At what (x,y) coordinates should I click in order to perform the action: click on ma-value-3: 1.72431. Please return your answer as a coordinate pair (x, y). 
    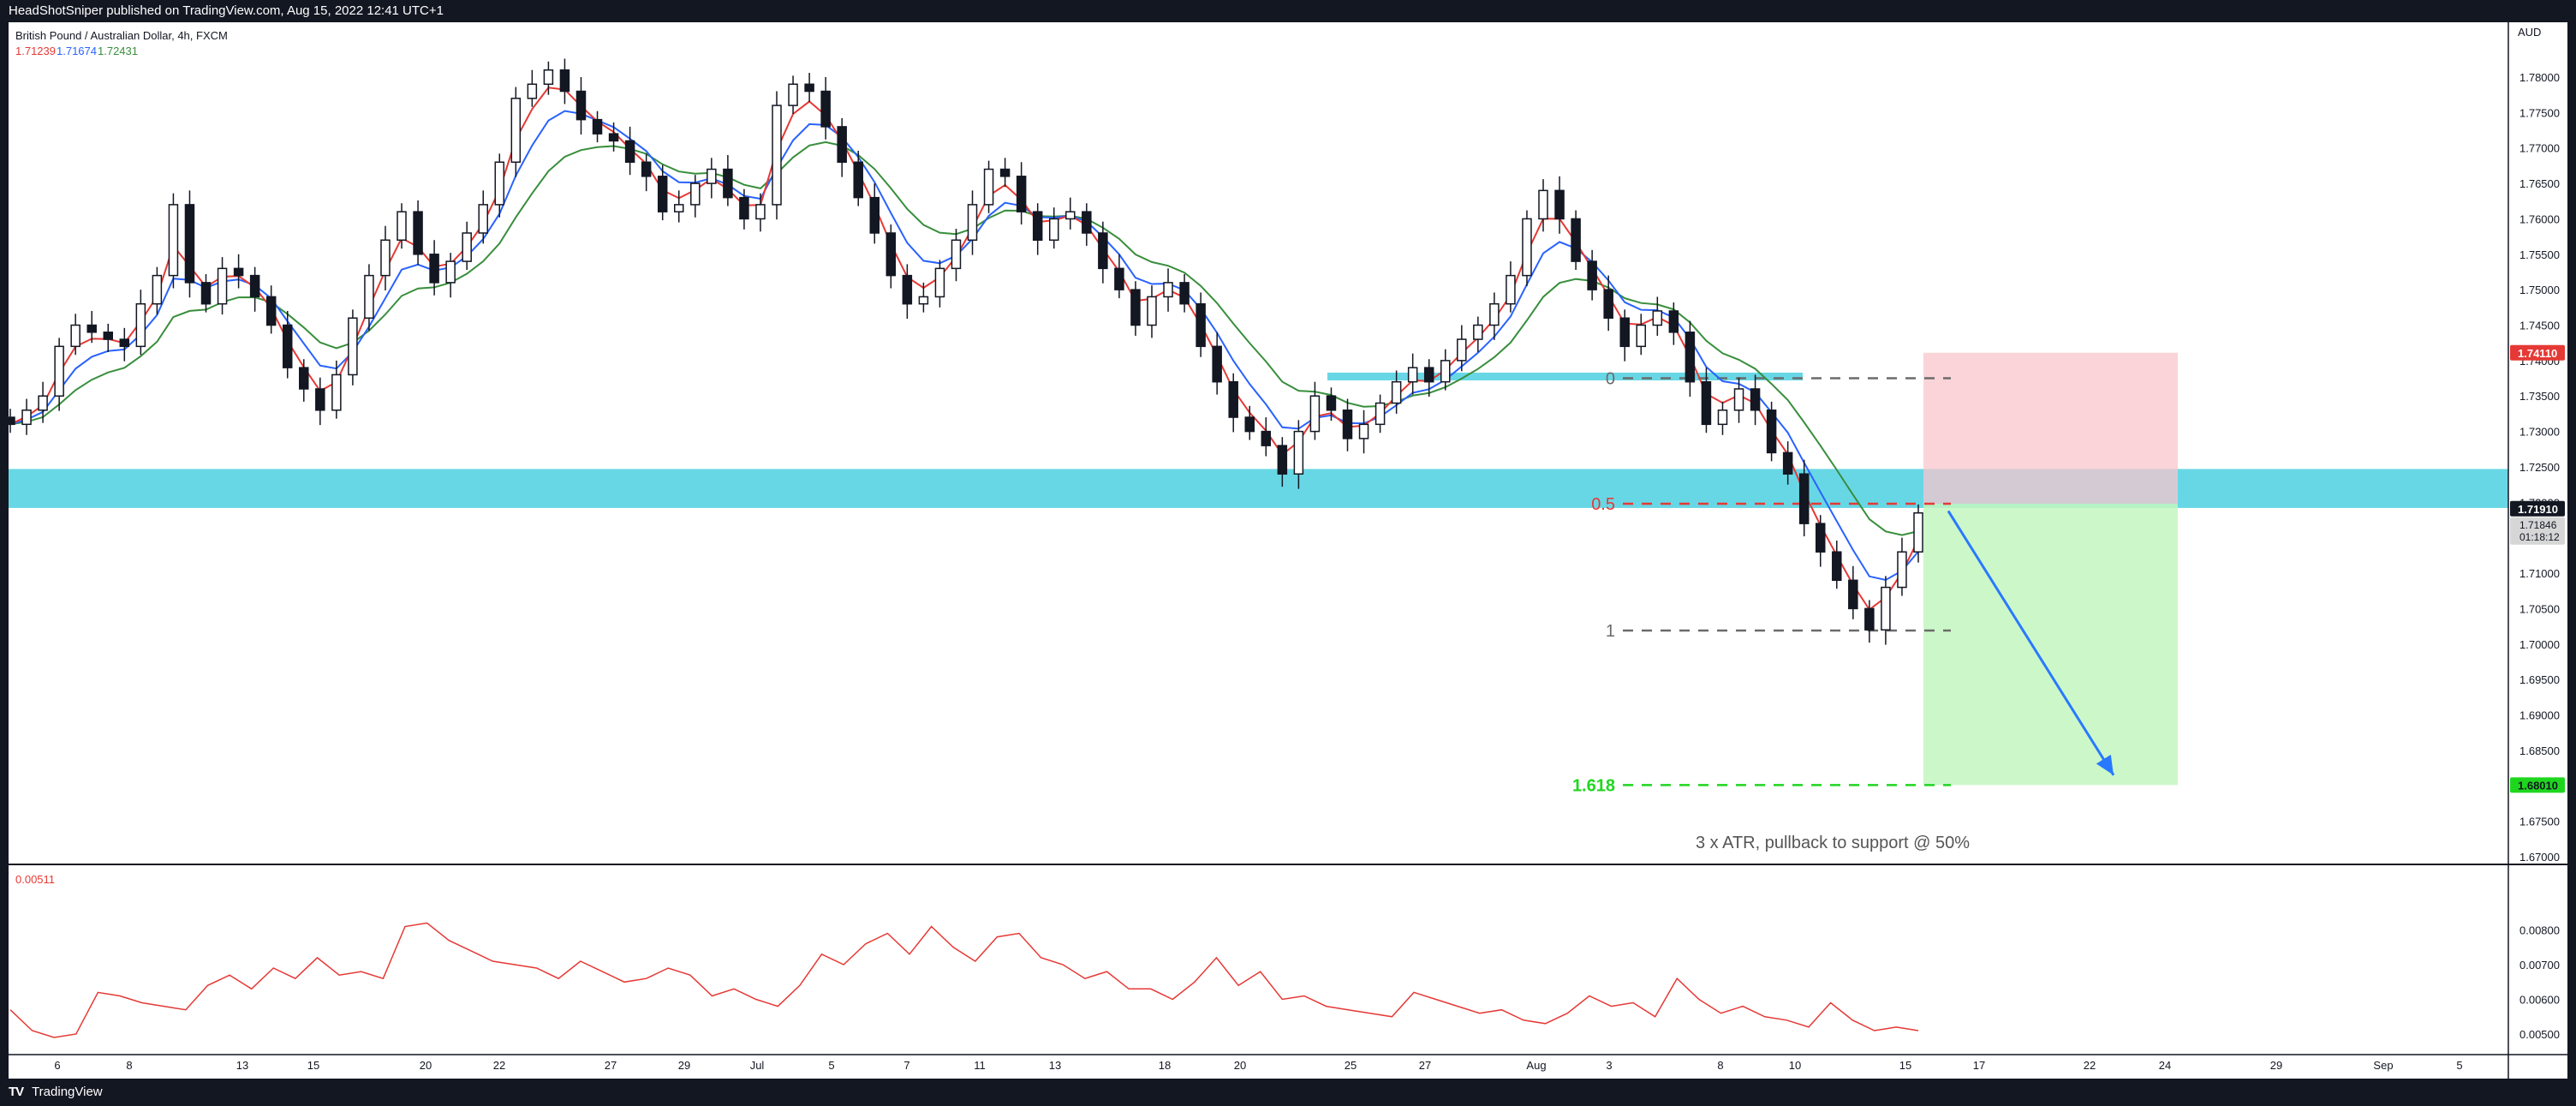
    Looking at the image, I should click on (118, 51).